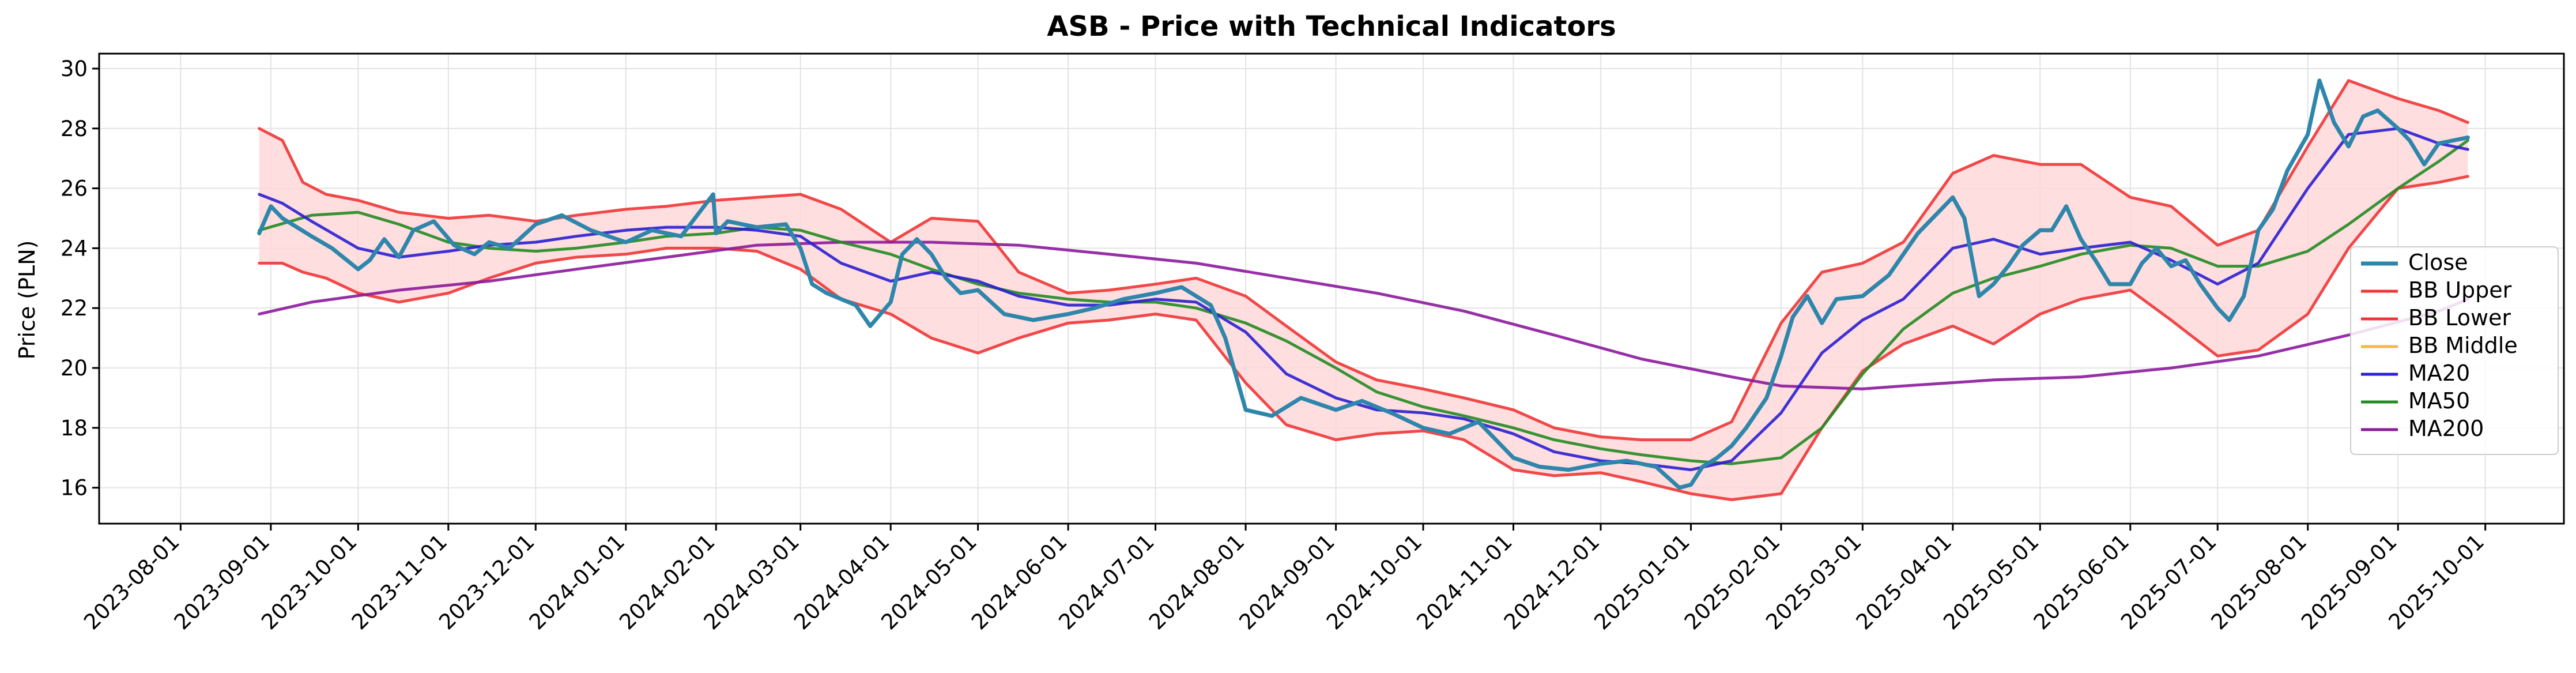  Describe the element at coordinates (74, 188) in the screenshot. I see `y-tick-label: 26` at that location.